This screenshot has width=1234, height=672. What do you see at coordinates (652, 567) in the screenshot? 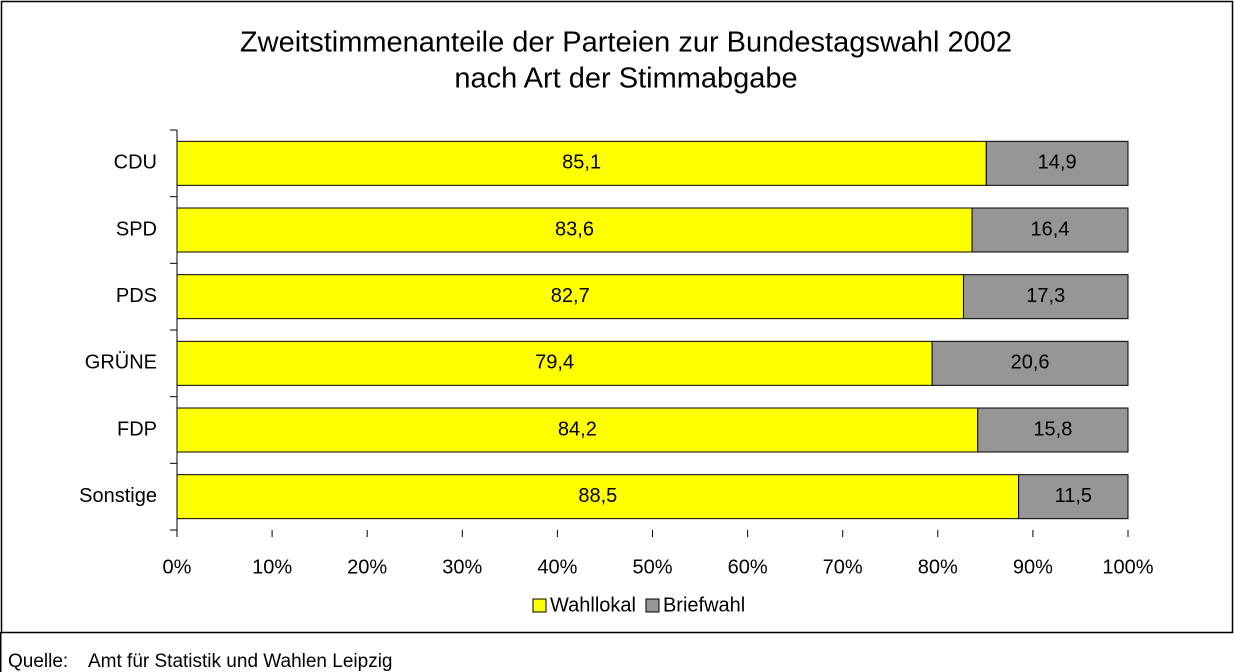
I see `x-tick-label: 50%` at bounding box center [652, 567].